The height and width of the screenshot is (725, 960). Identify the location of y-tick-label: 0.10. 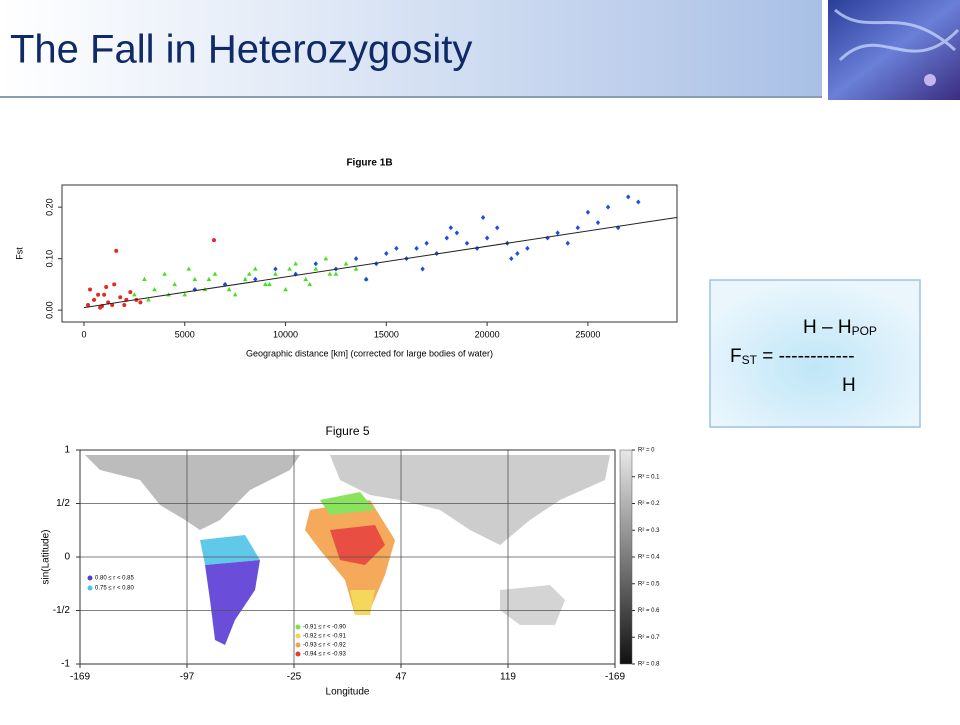
(49, 259).